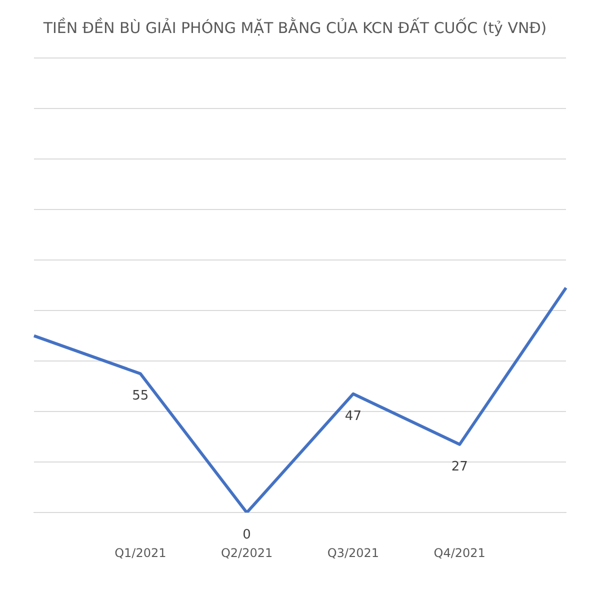 Image resolution: width=600 pixels, height=600 pixels. Describe the element at coordinates (353, 416) in the screenshot. I see `data-label: 47` at that location.